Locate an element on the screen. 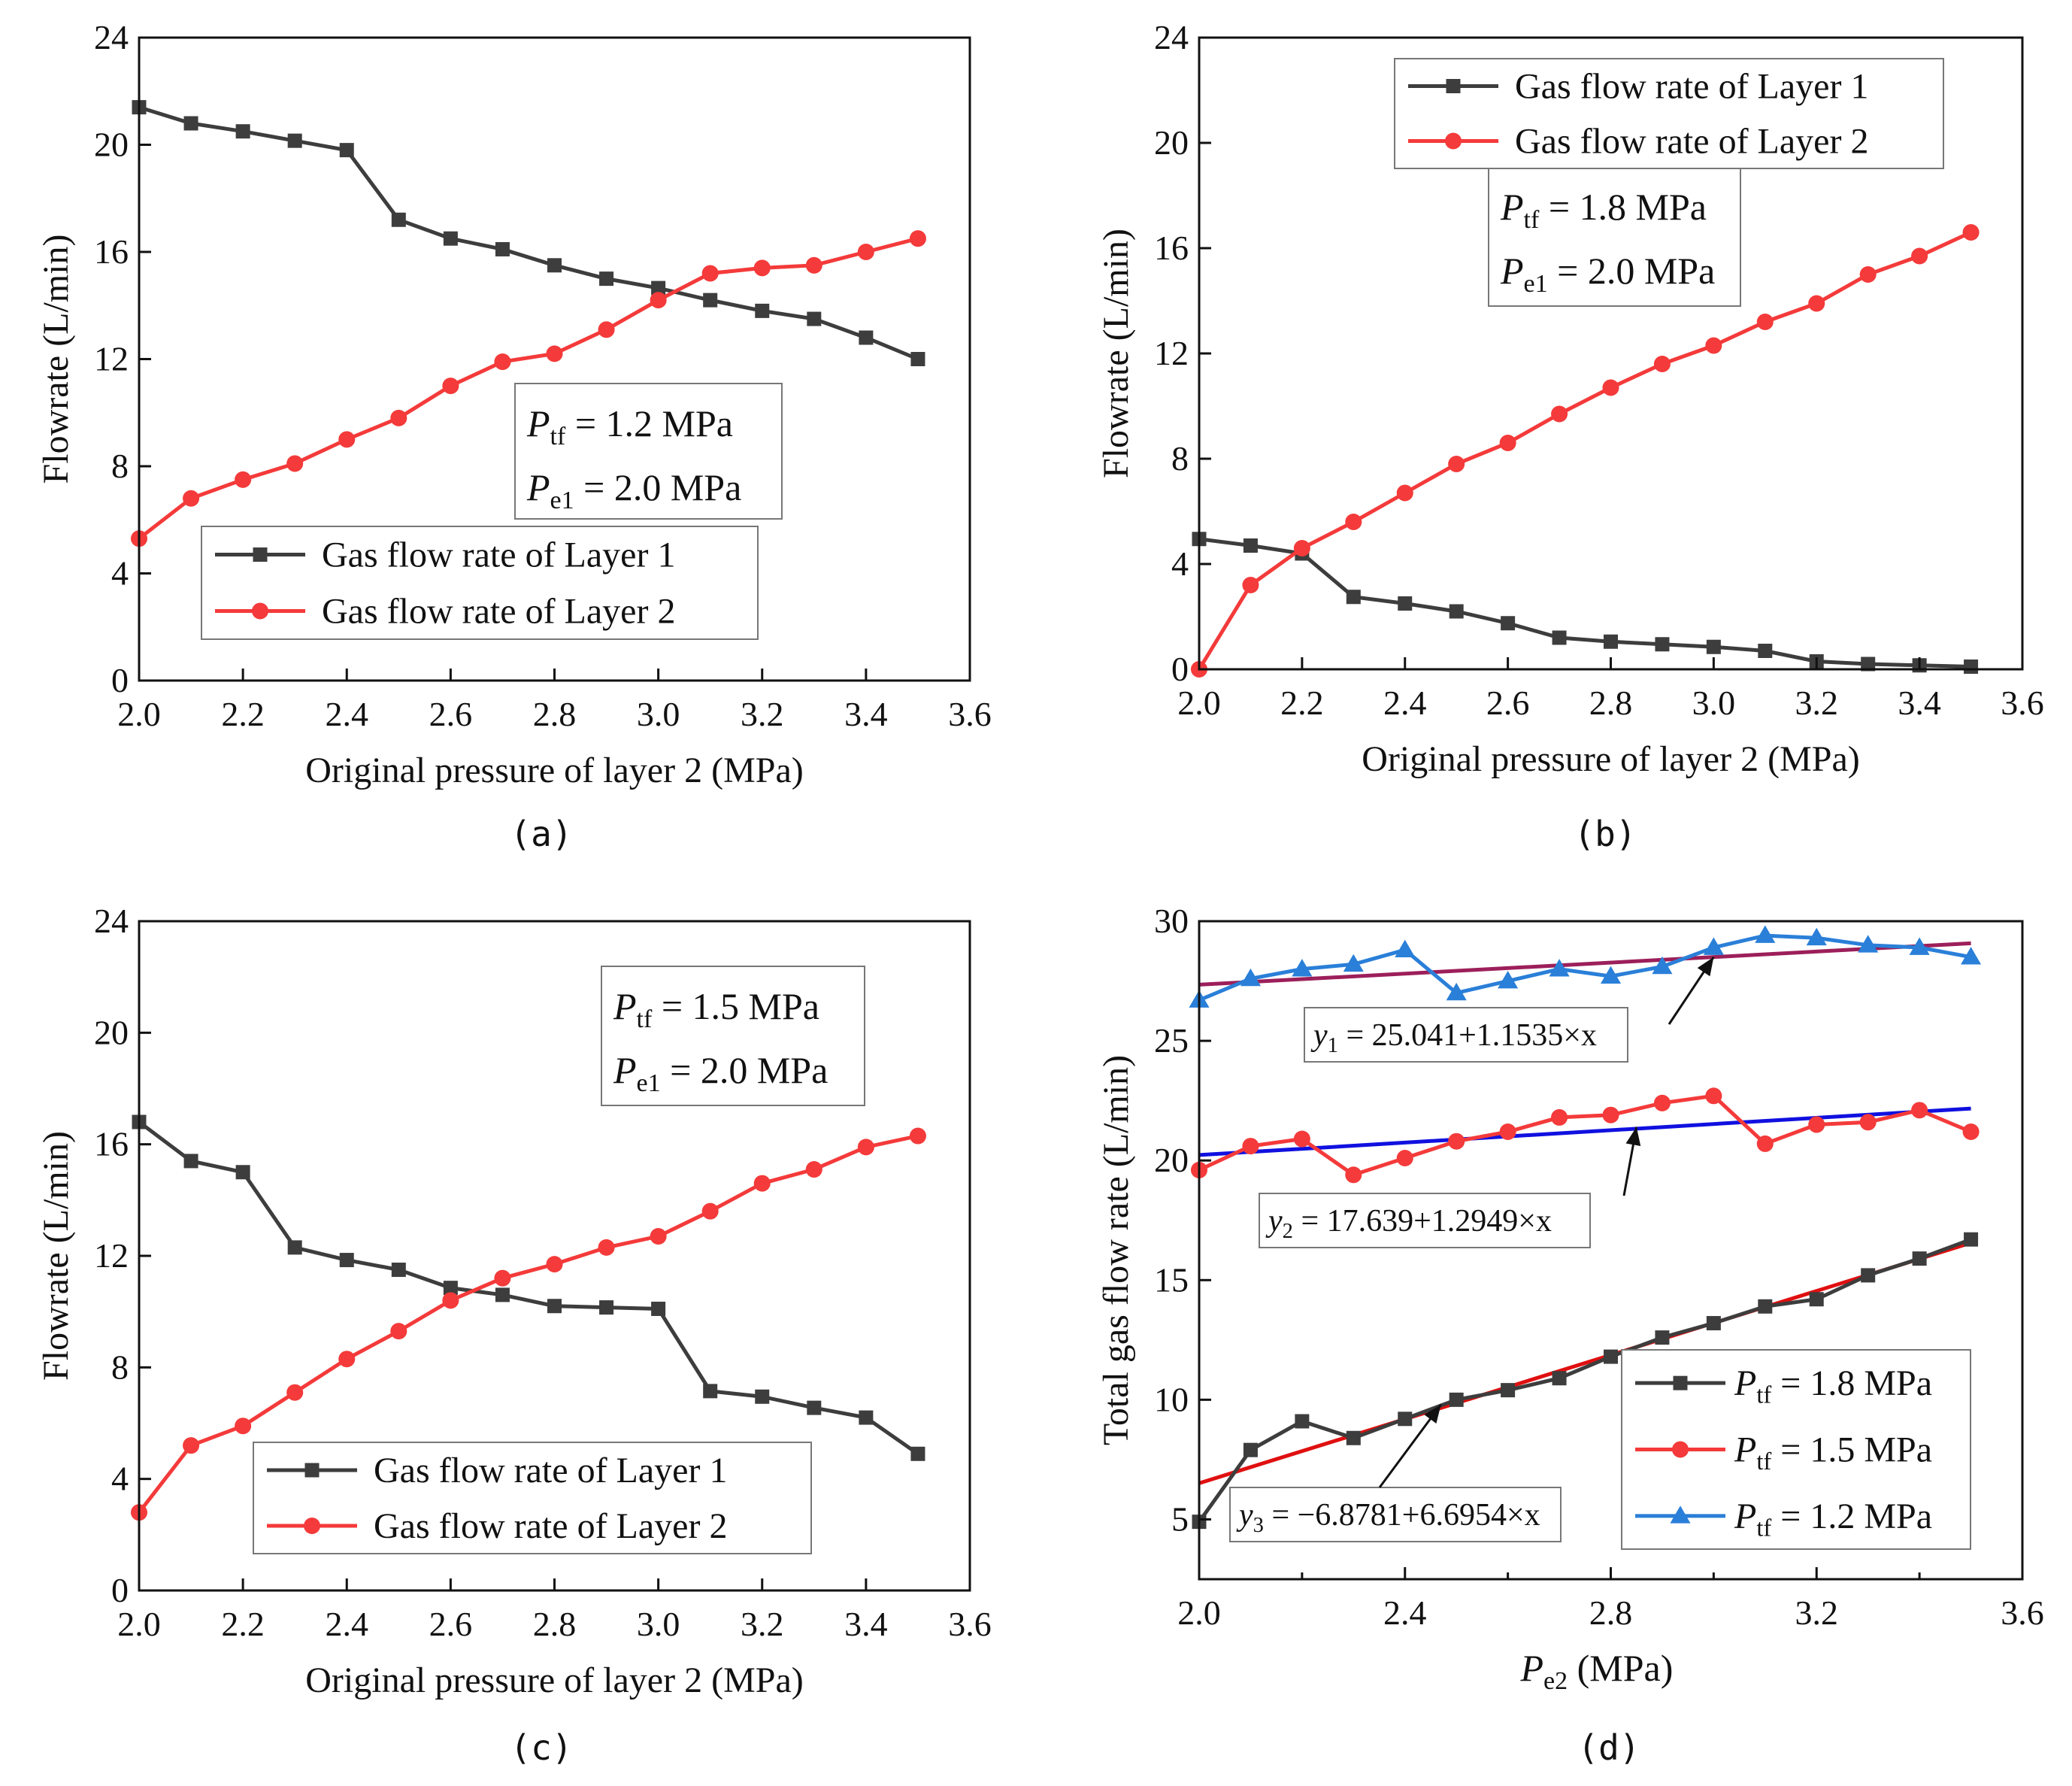  annotation-pe1-rest: = 2.0 MPa is located at coordinates (658, 487).